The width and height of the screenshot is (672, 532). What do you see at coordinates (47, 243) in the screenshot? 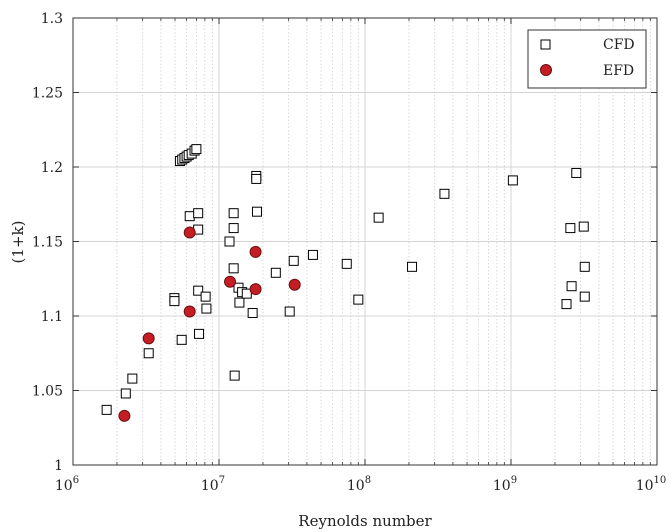
I see `y-tick-label: 1.15` at bounding box center [47, 243].